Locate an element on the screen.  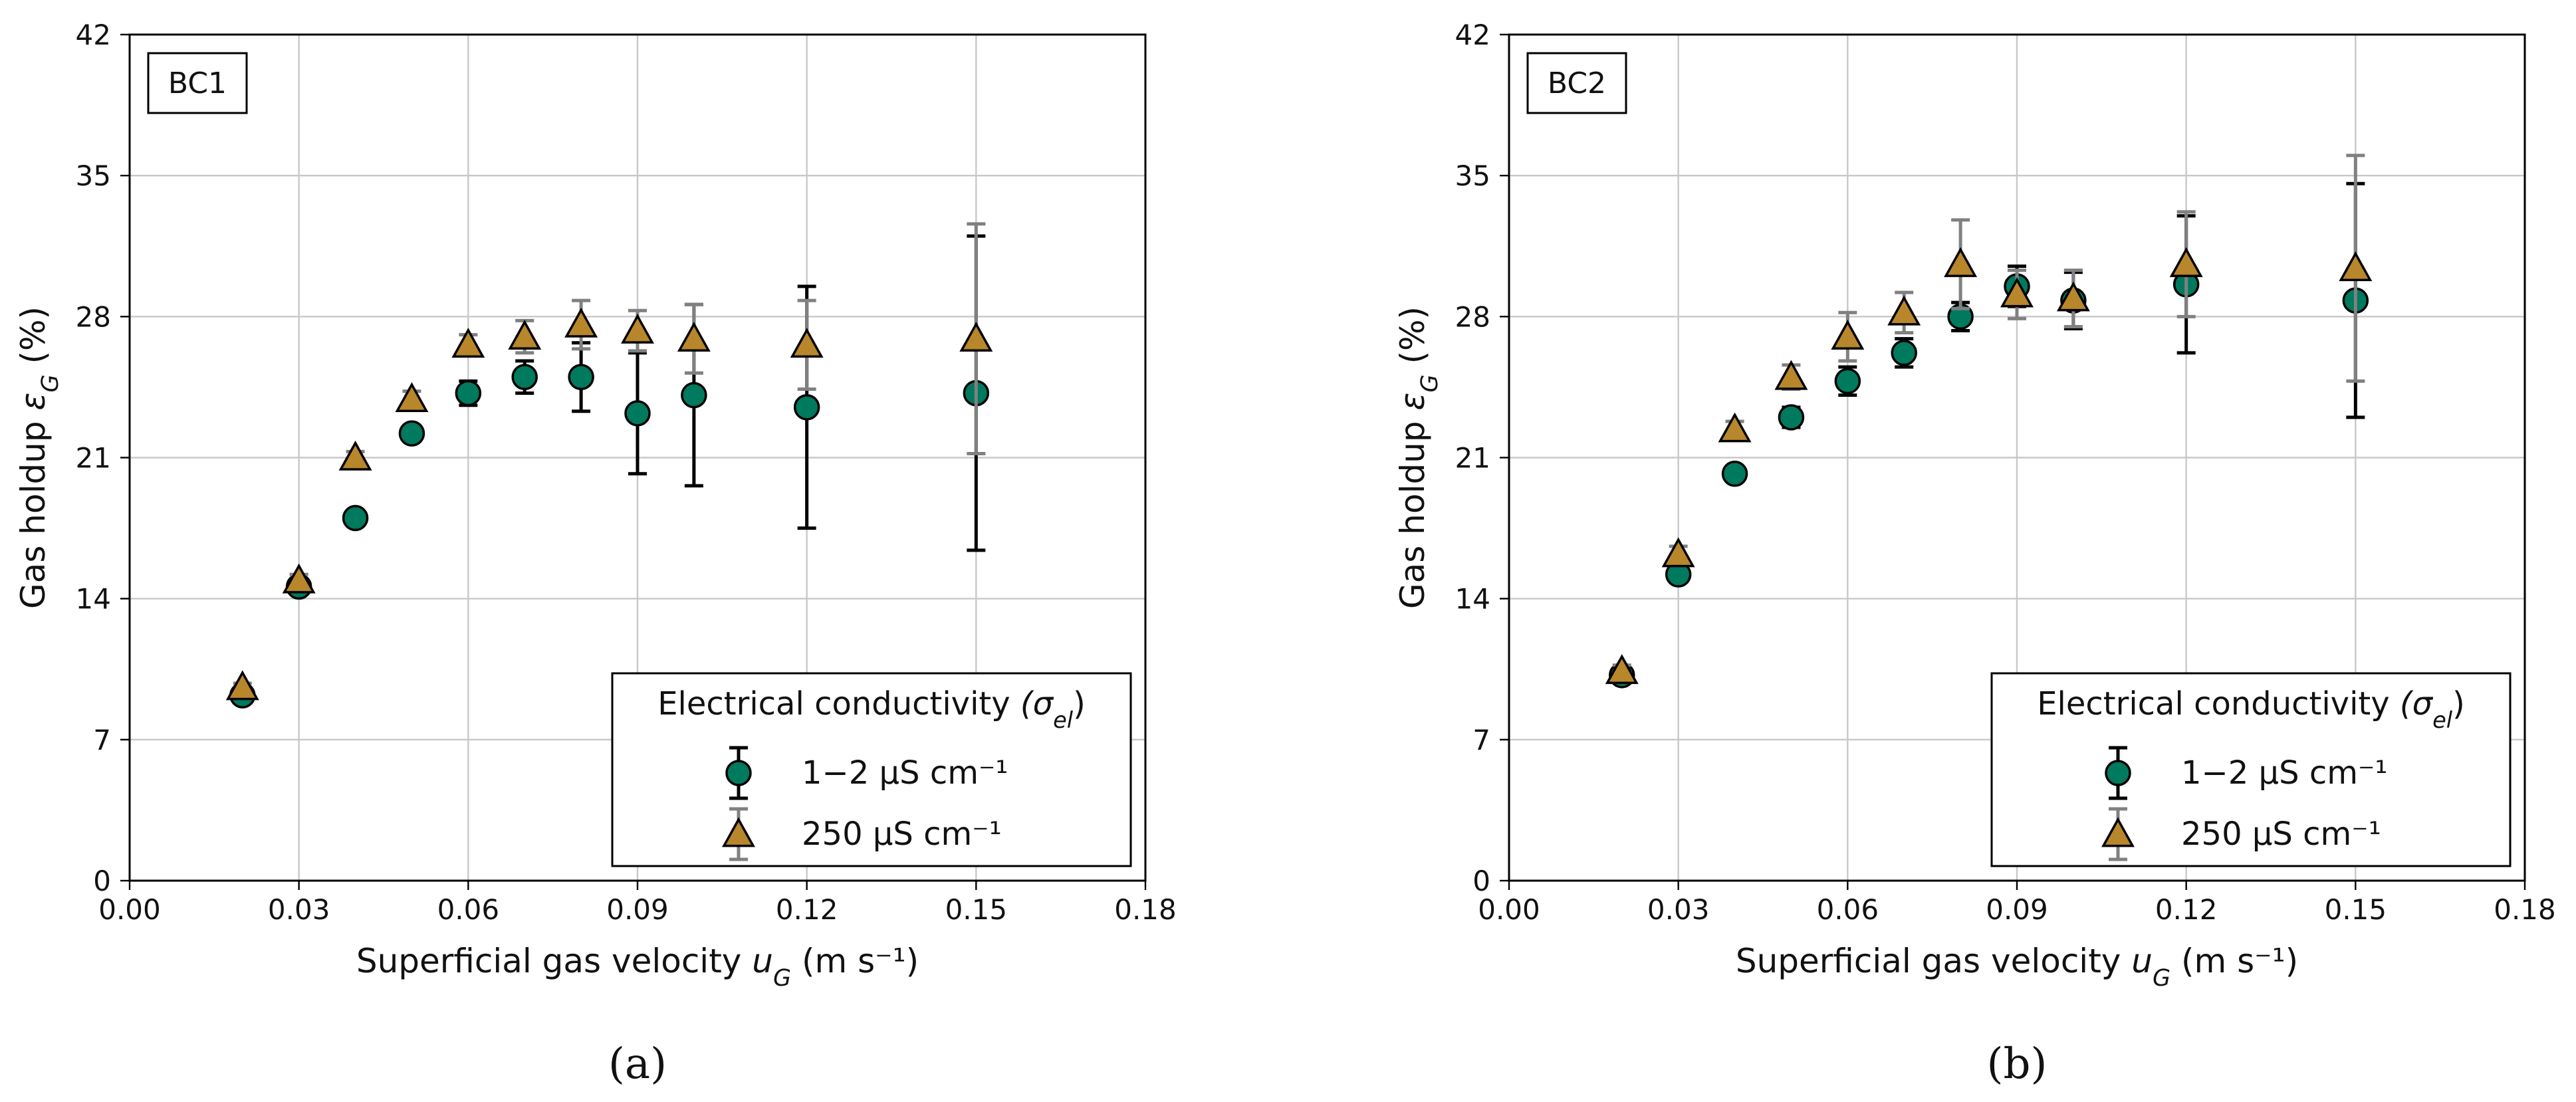
panel-tag: BC1 is located at coordinates (197, 83).